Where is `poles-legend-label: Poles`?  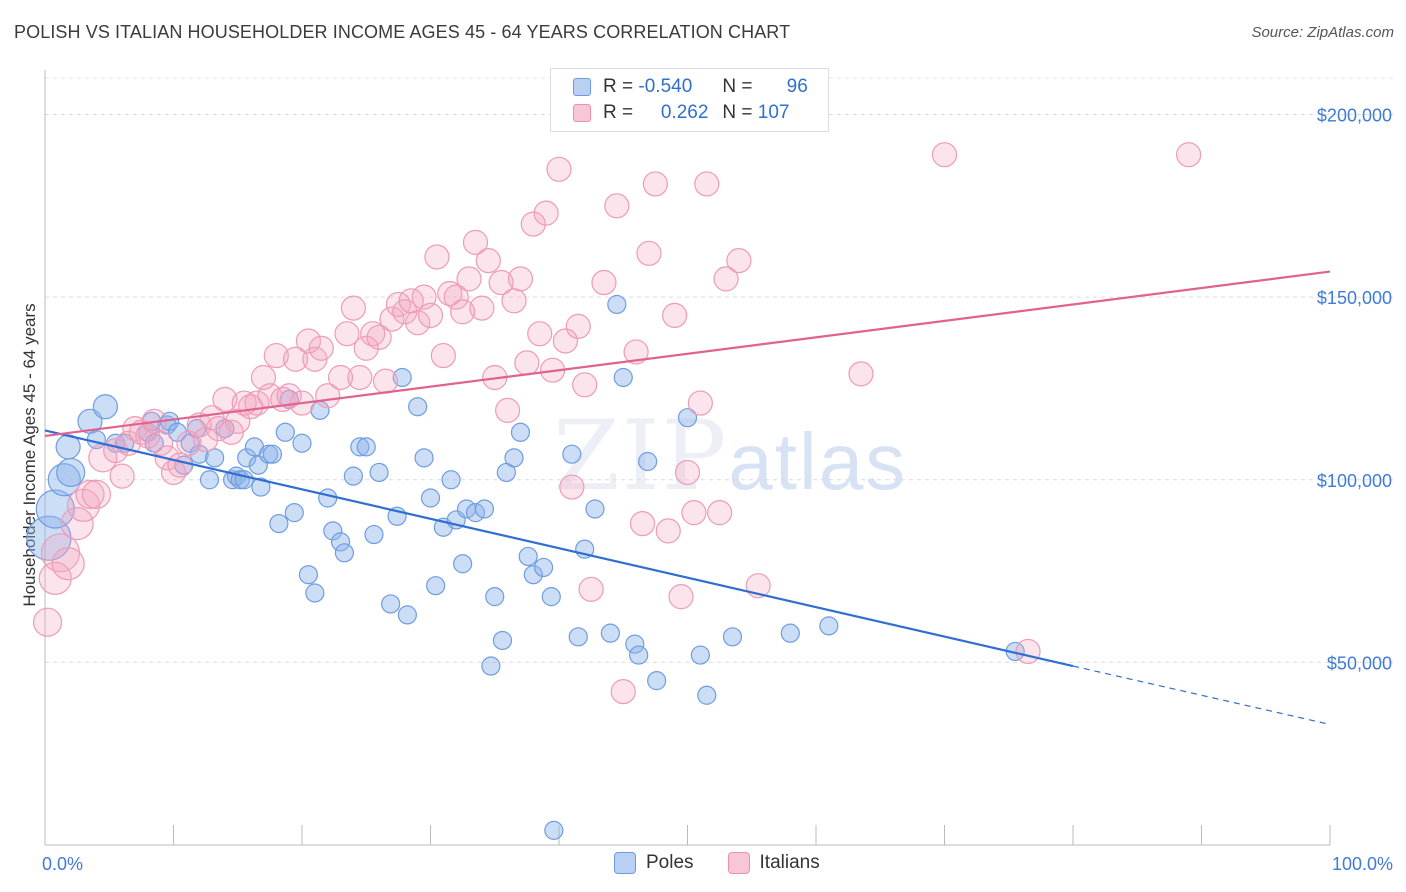
poles-legend-label: Poles is located at coordinates (670, 862).